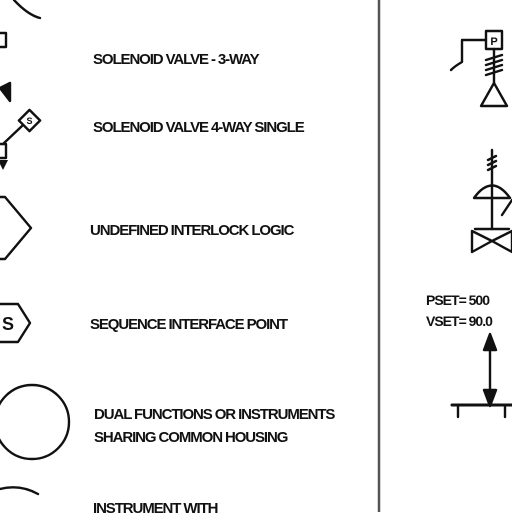 Image resolution: width=512 pixels, height=520 pixels. What do you see at coordinates (35, 422) in the screenshot?
I see `circle-symbol` at bounding box center [35, 422].